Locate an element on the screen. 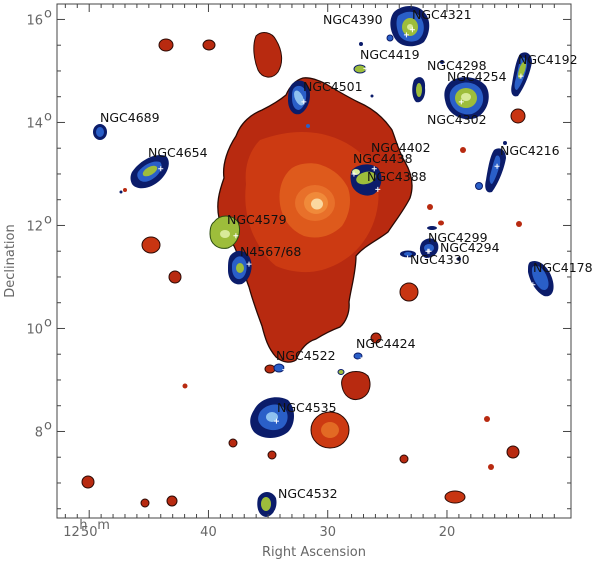  y-tick-label: 12 is located at coordinates (34, 226).